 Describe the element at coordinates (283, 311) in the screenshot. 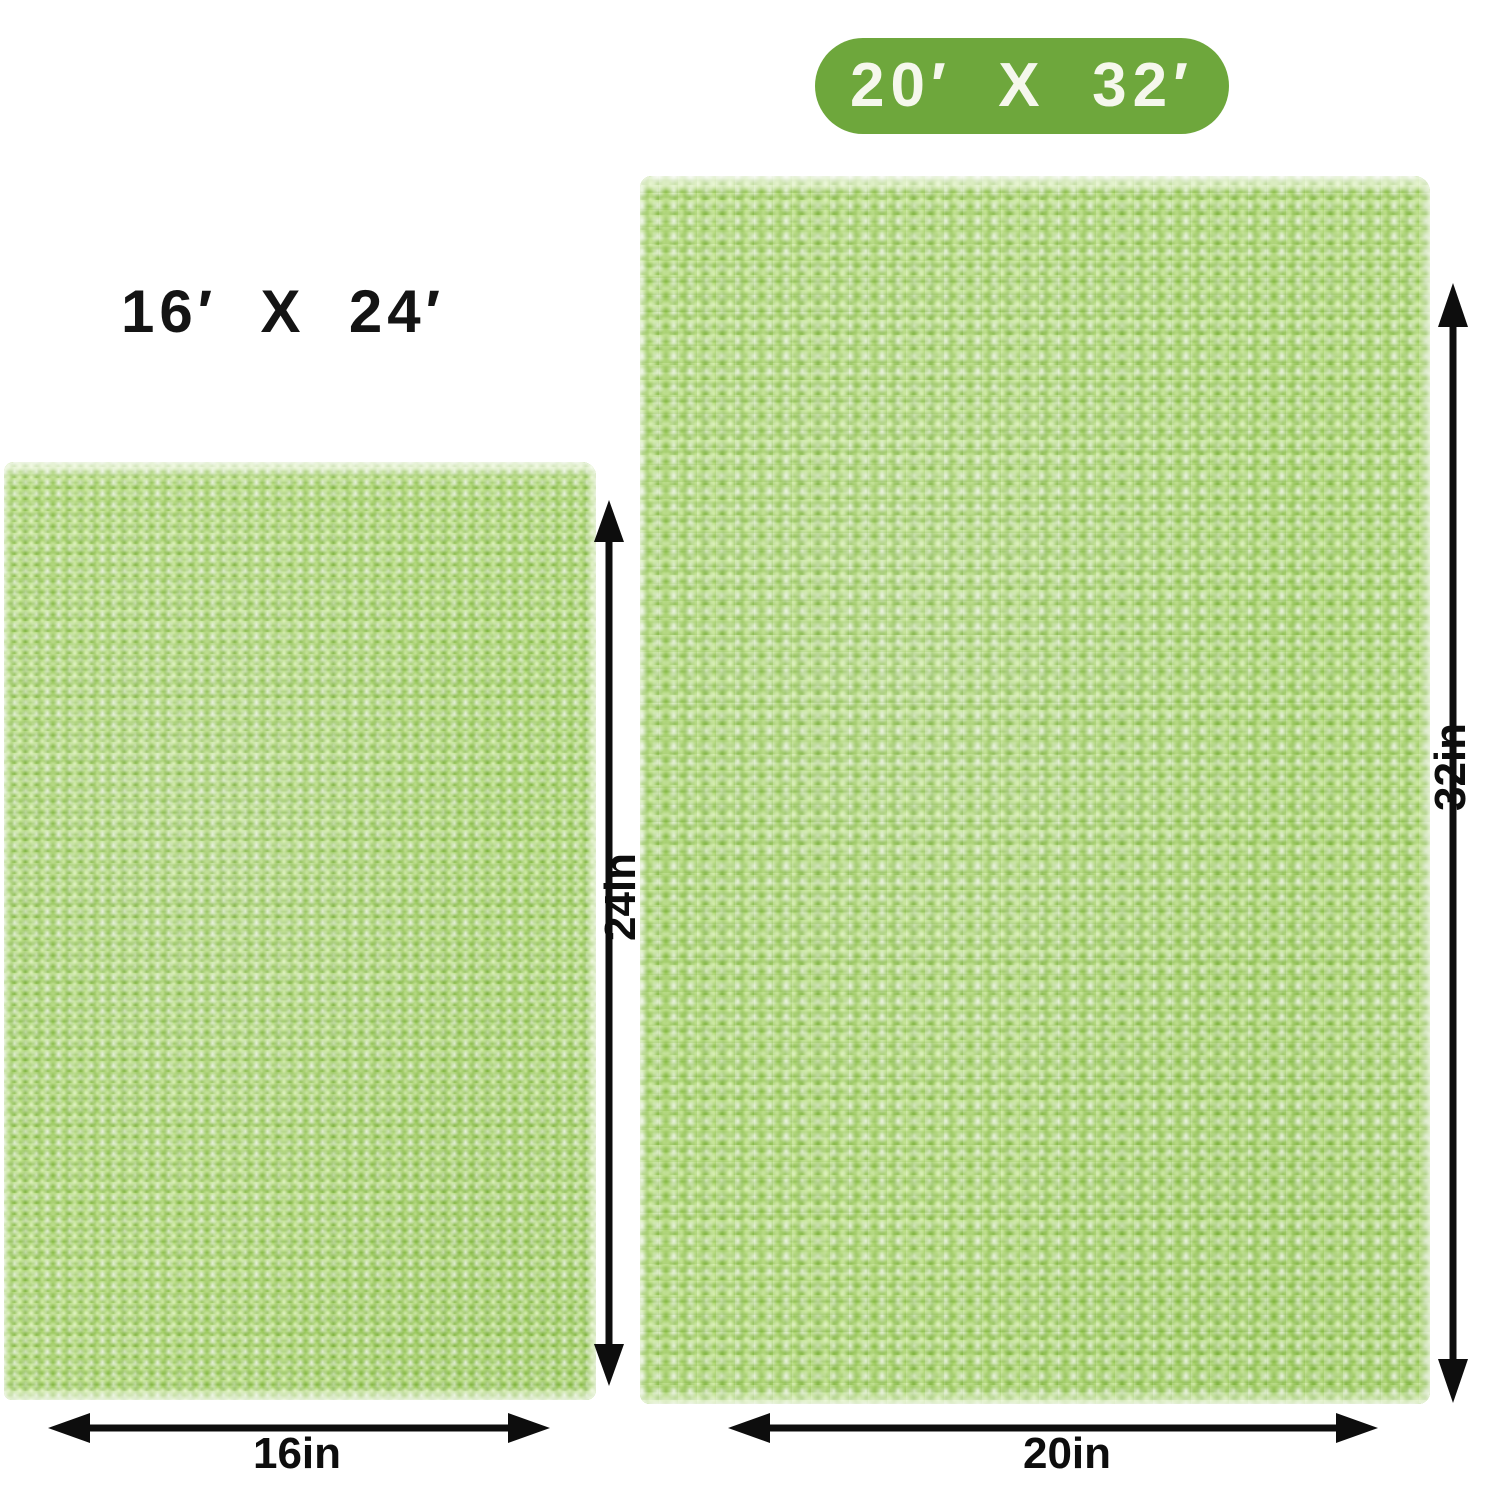

I see `size-label-small-mat: 16′ X 24′` at that location.